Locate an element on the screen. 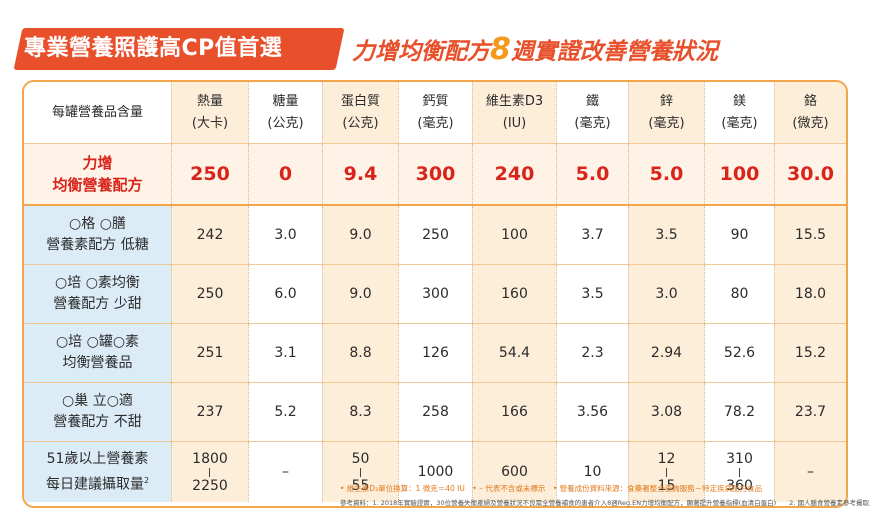  table-cell: 160 is located at coordinates (514, 294).